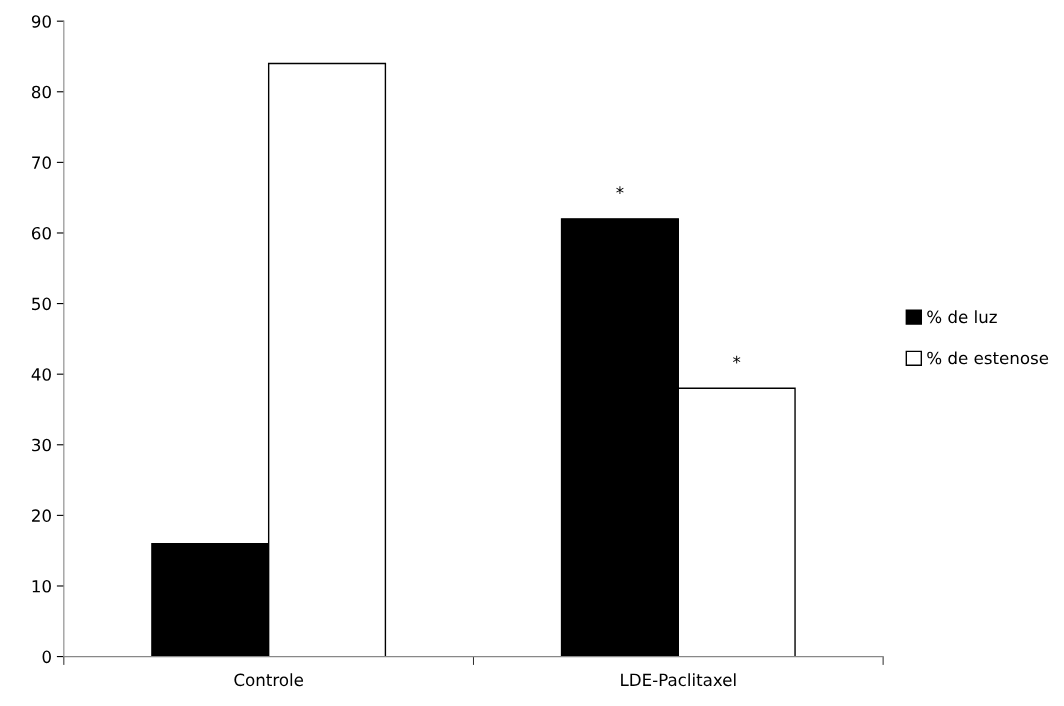 The image size is (1064, 706). Describe the element at coordinates (41, 21) in the screenshot. I see `y-tick-label: 90` at that location.